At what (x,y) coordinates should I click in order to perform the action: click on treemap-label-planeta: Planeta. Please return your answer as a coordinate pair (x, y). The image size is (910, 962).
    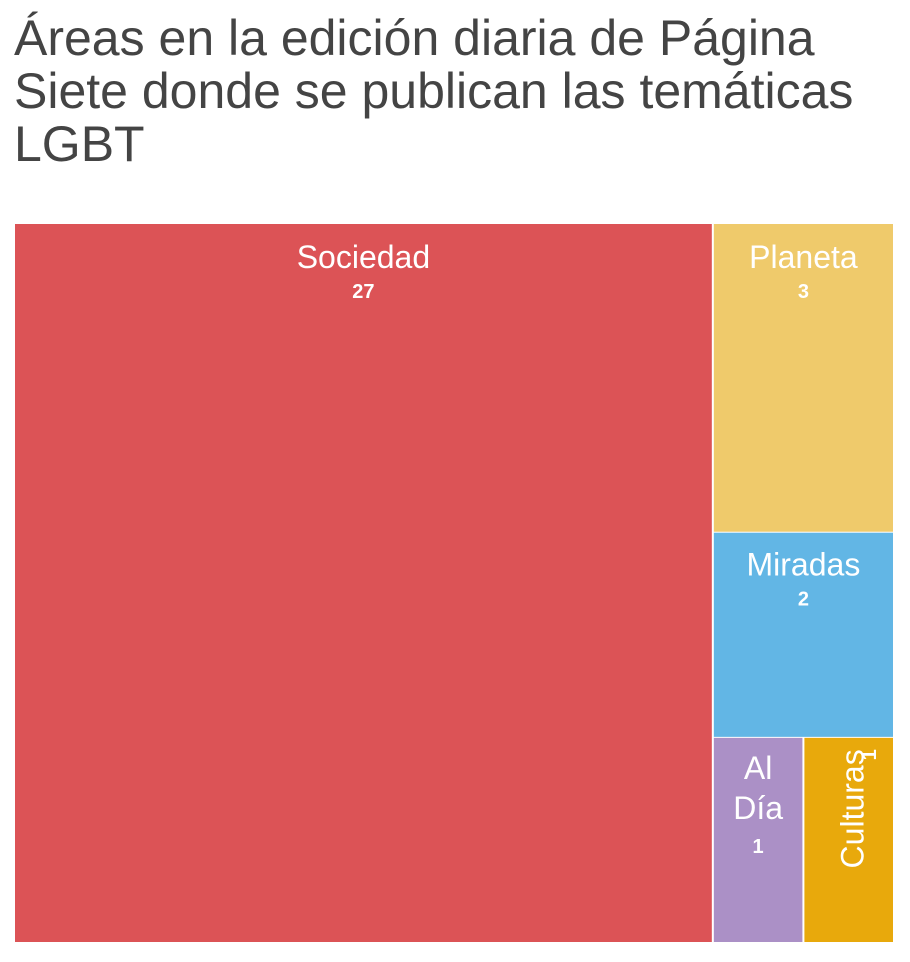
    Looking at the image, I should click on (803, 257).